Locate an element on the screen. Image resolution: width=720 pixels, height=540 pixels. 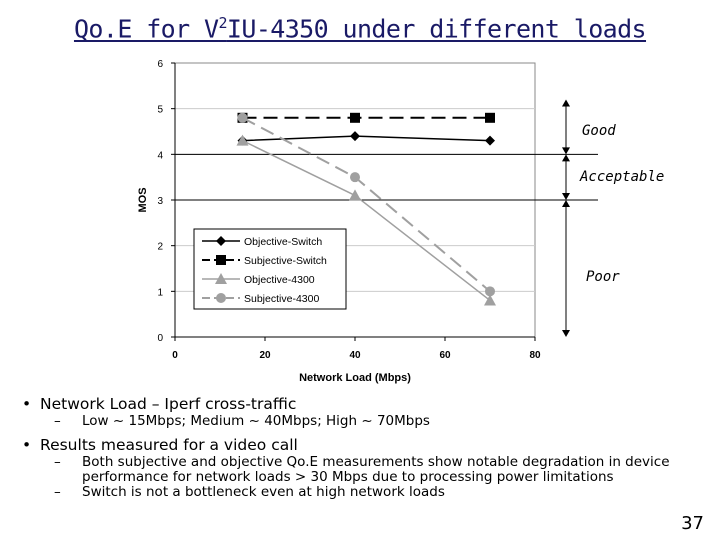
bullet-results: • Results measured for a video call is located at coordinates (160, 445).